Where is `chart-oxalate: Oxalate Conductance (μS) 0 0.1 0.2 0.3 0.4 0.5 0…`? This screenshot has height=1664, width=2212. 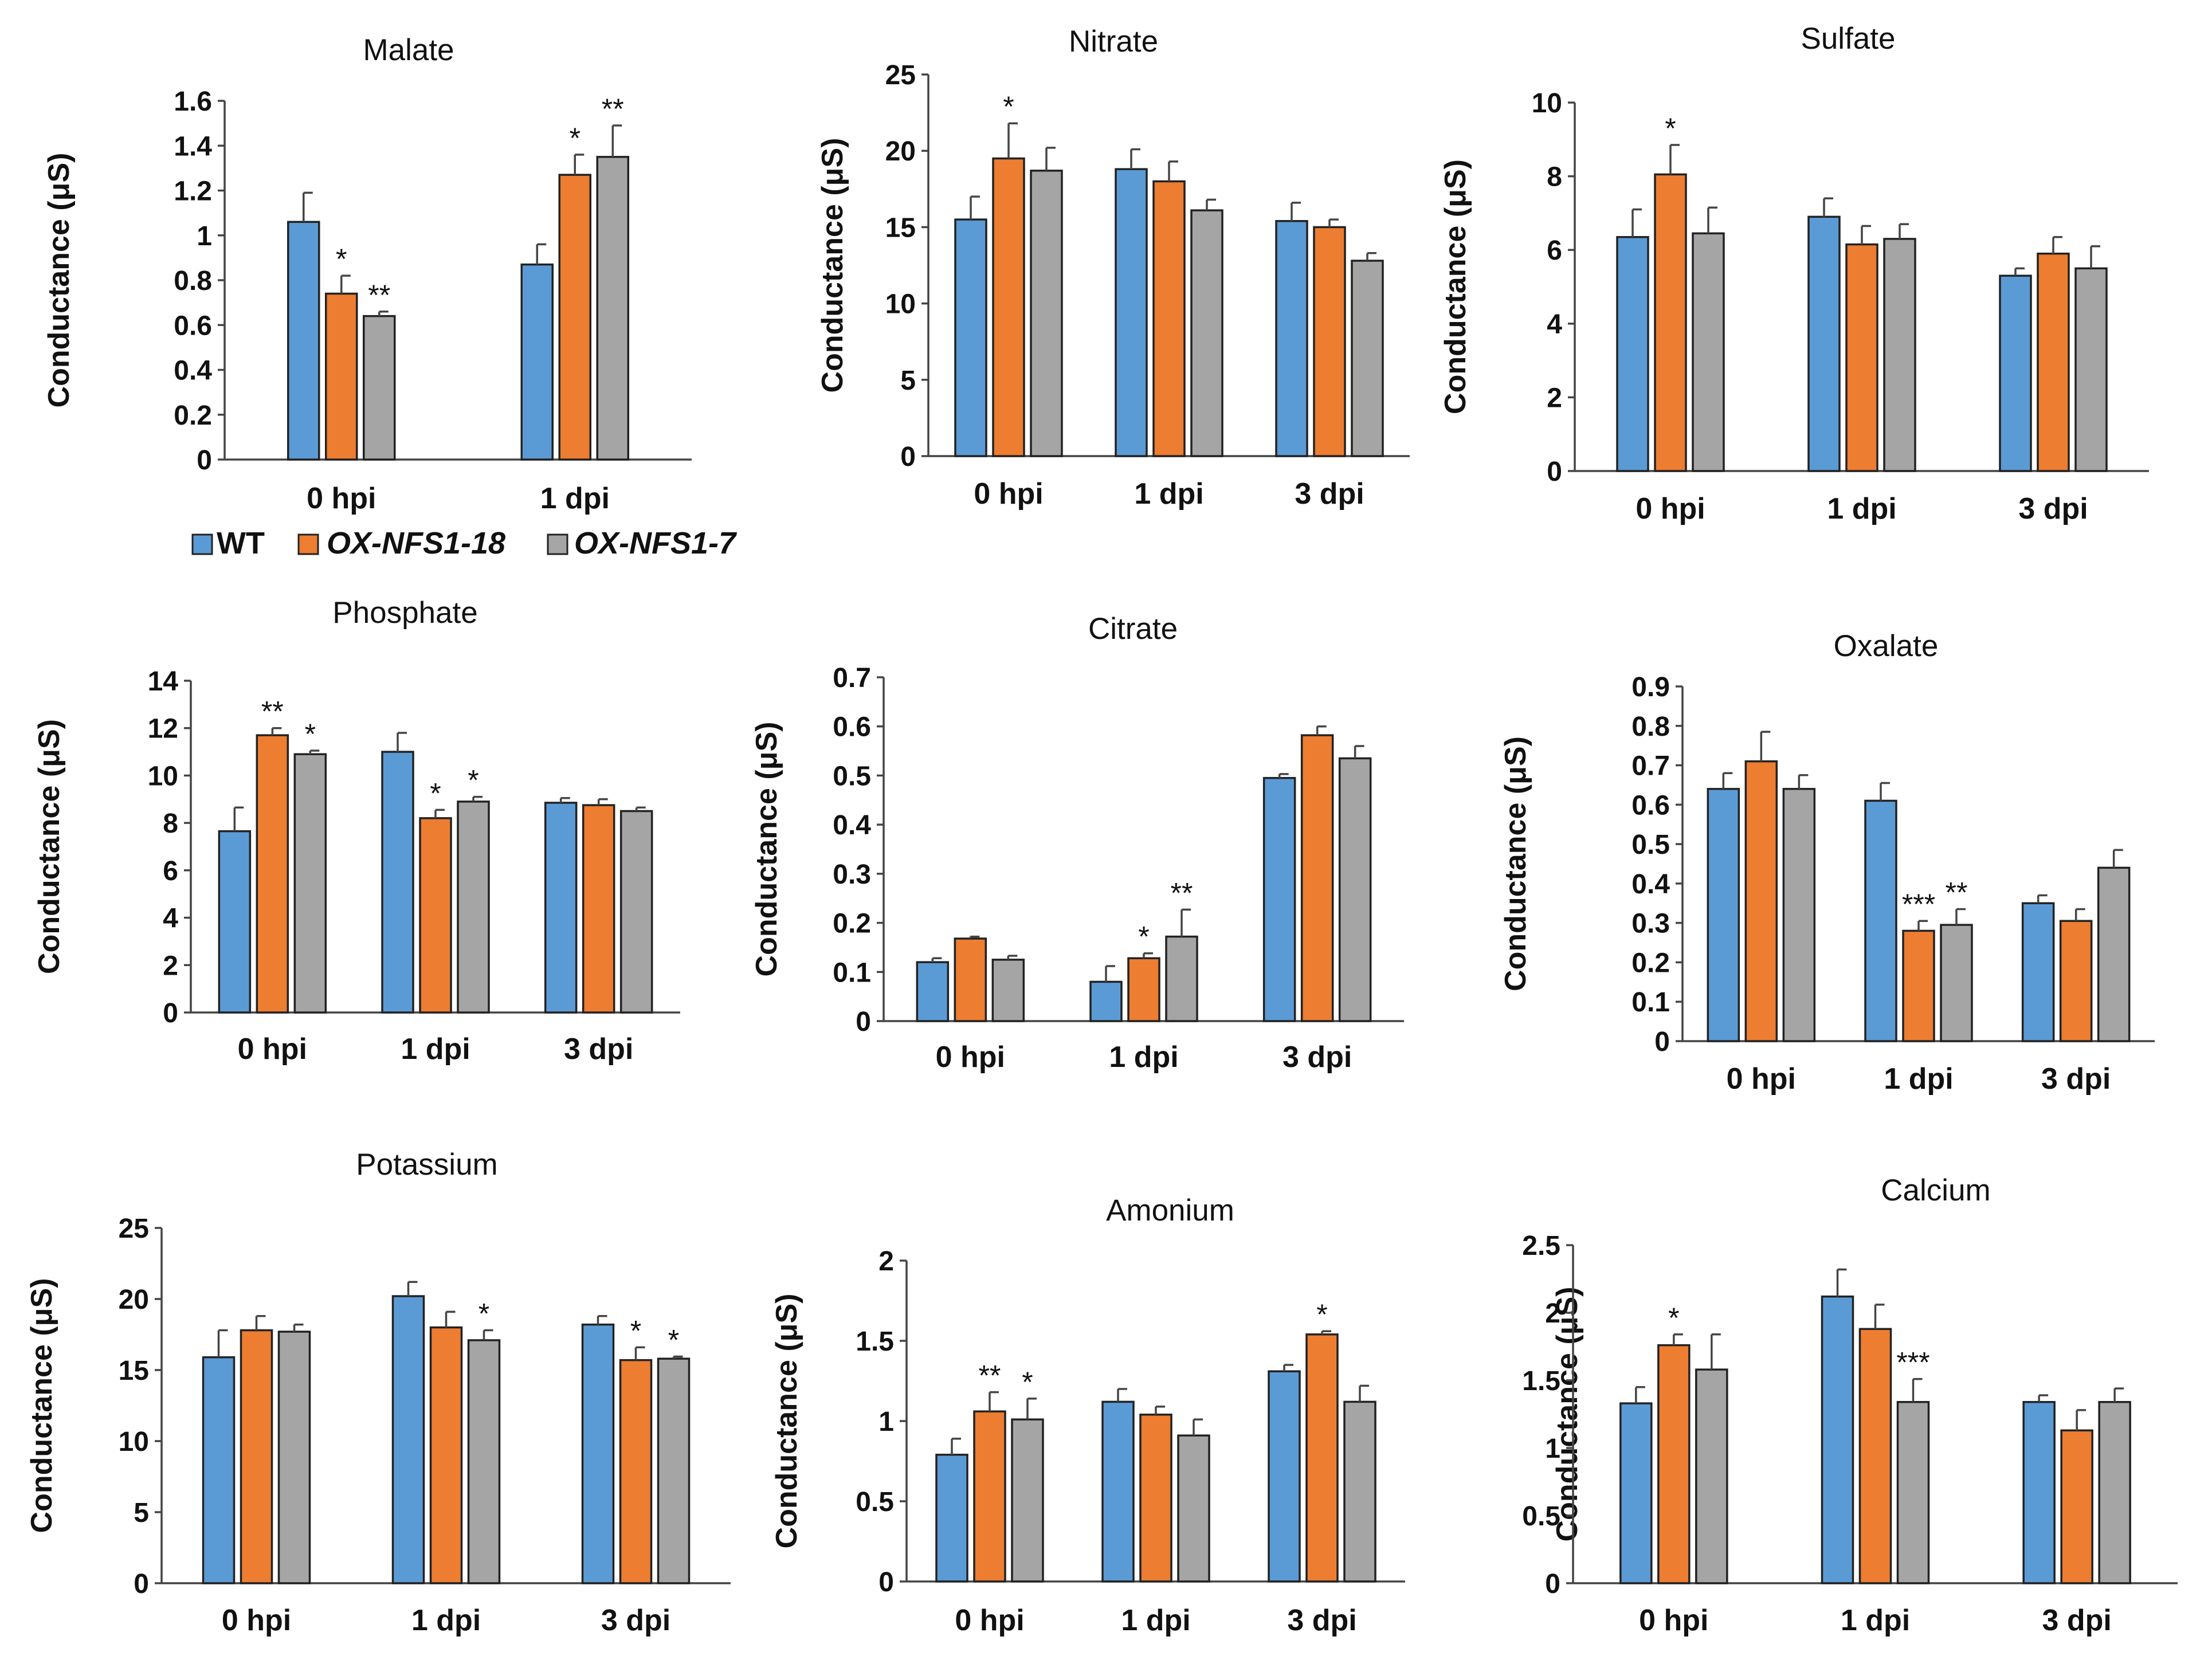
chart-oxalate: Oxalate Conductance (μS) 0 0.1 0.2 0.3 0.4 0.5 0… is located at coordinates (1827, 863).